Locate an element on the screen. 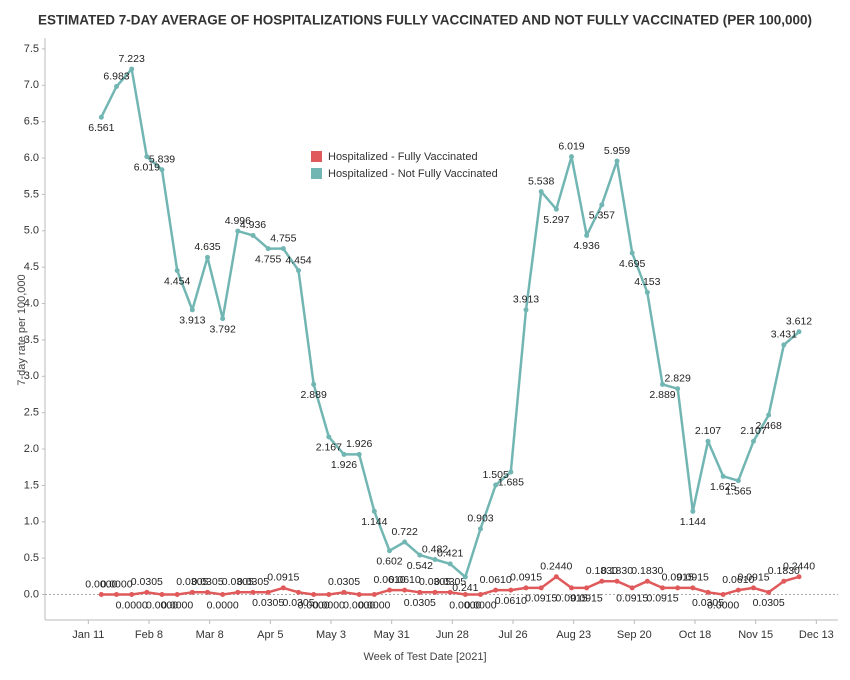 The width and height of the screenshot is (850, 680). data-label: 3.792 is located at coordinates (223, 329).